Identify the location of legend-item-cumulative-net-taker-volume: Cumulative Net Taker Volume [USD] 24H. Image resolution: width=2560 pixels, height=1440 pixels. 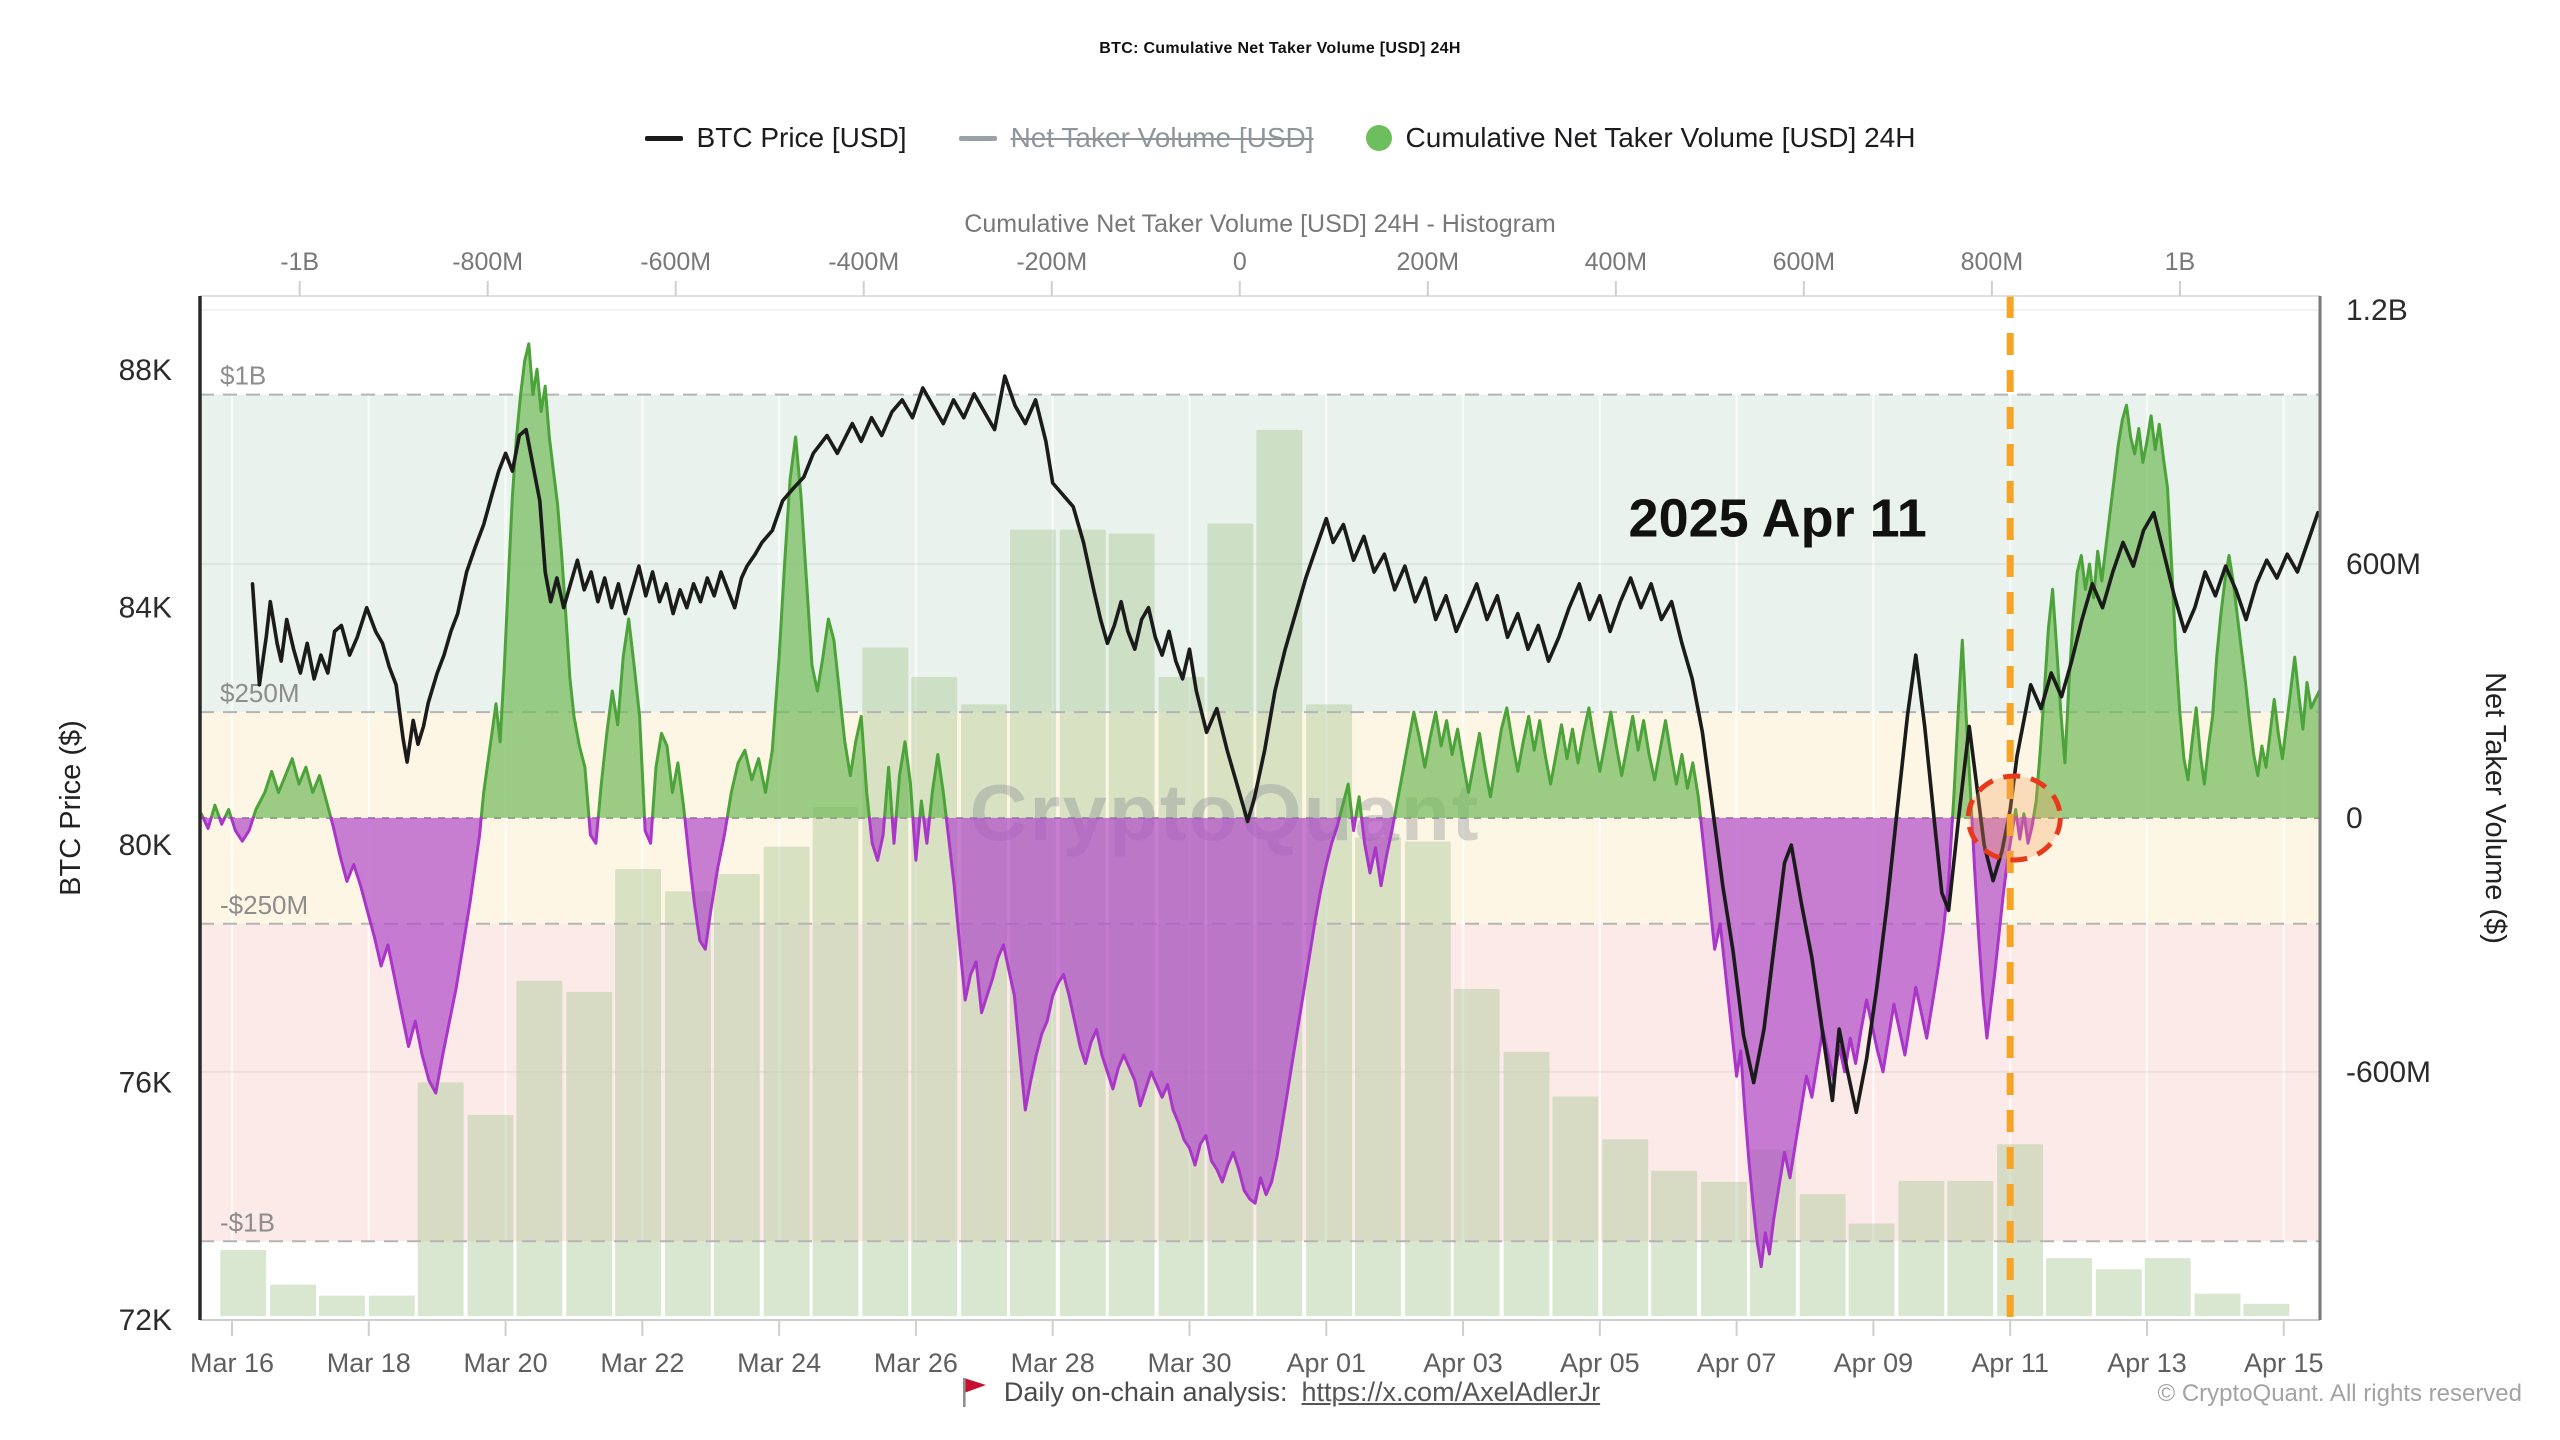
(1640, 138).